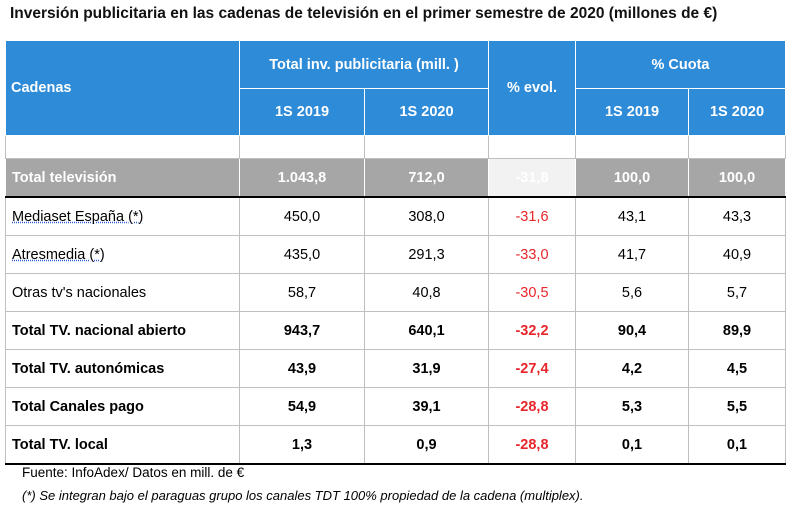 The image size is (800, 524). Describe the element at coordinates (632, 216) in the screenshot. I see `cell-cuota-2019: 43,1` at that location.